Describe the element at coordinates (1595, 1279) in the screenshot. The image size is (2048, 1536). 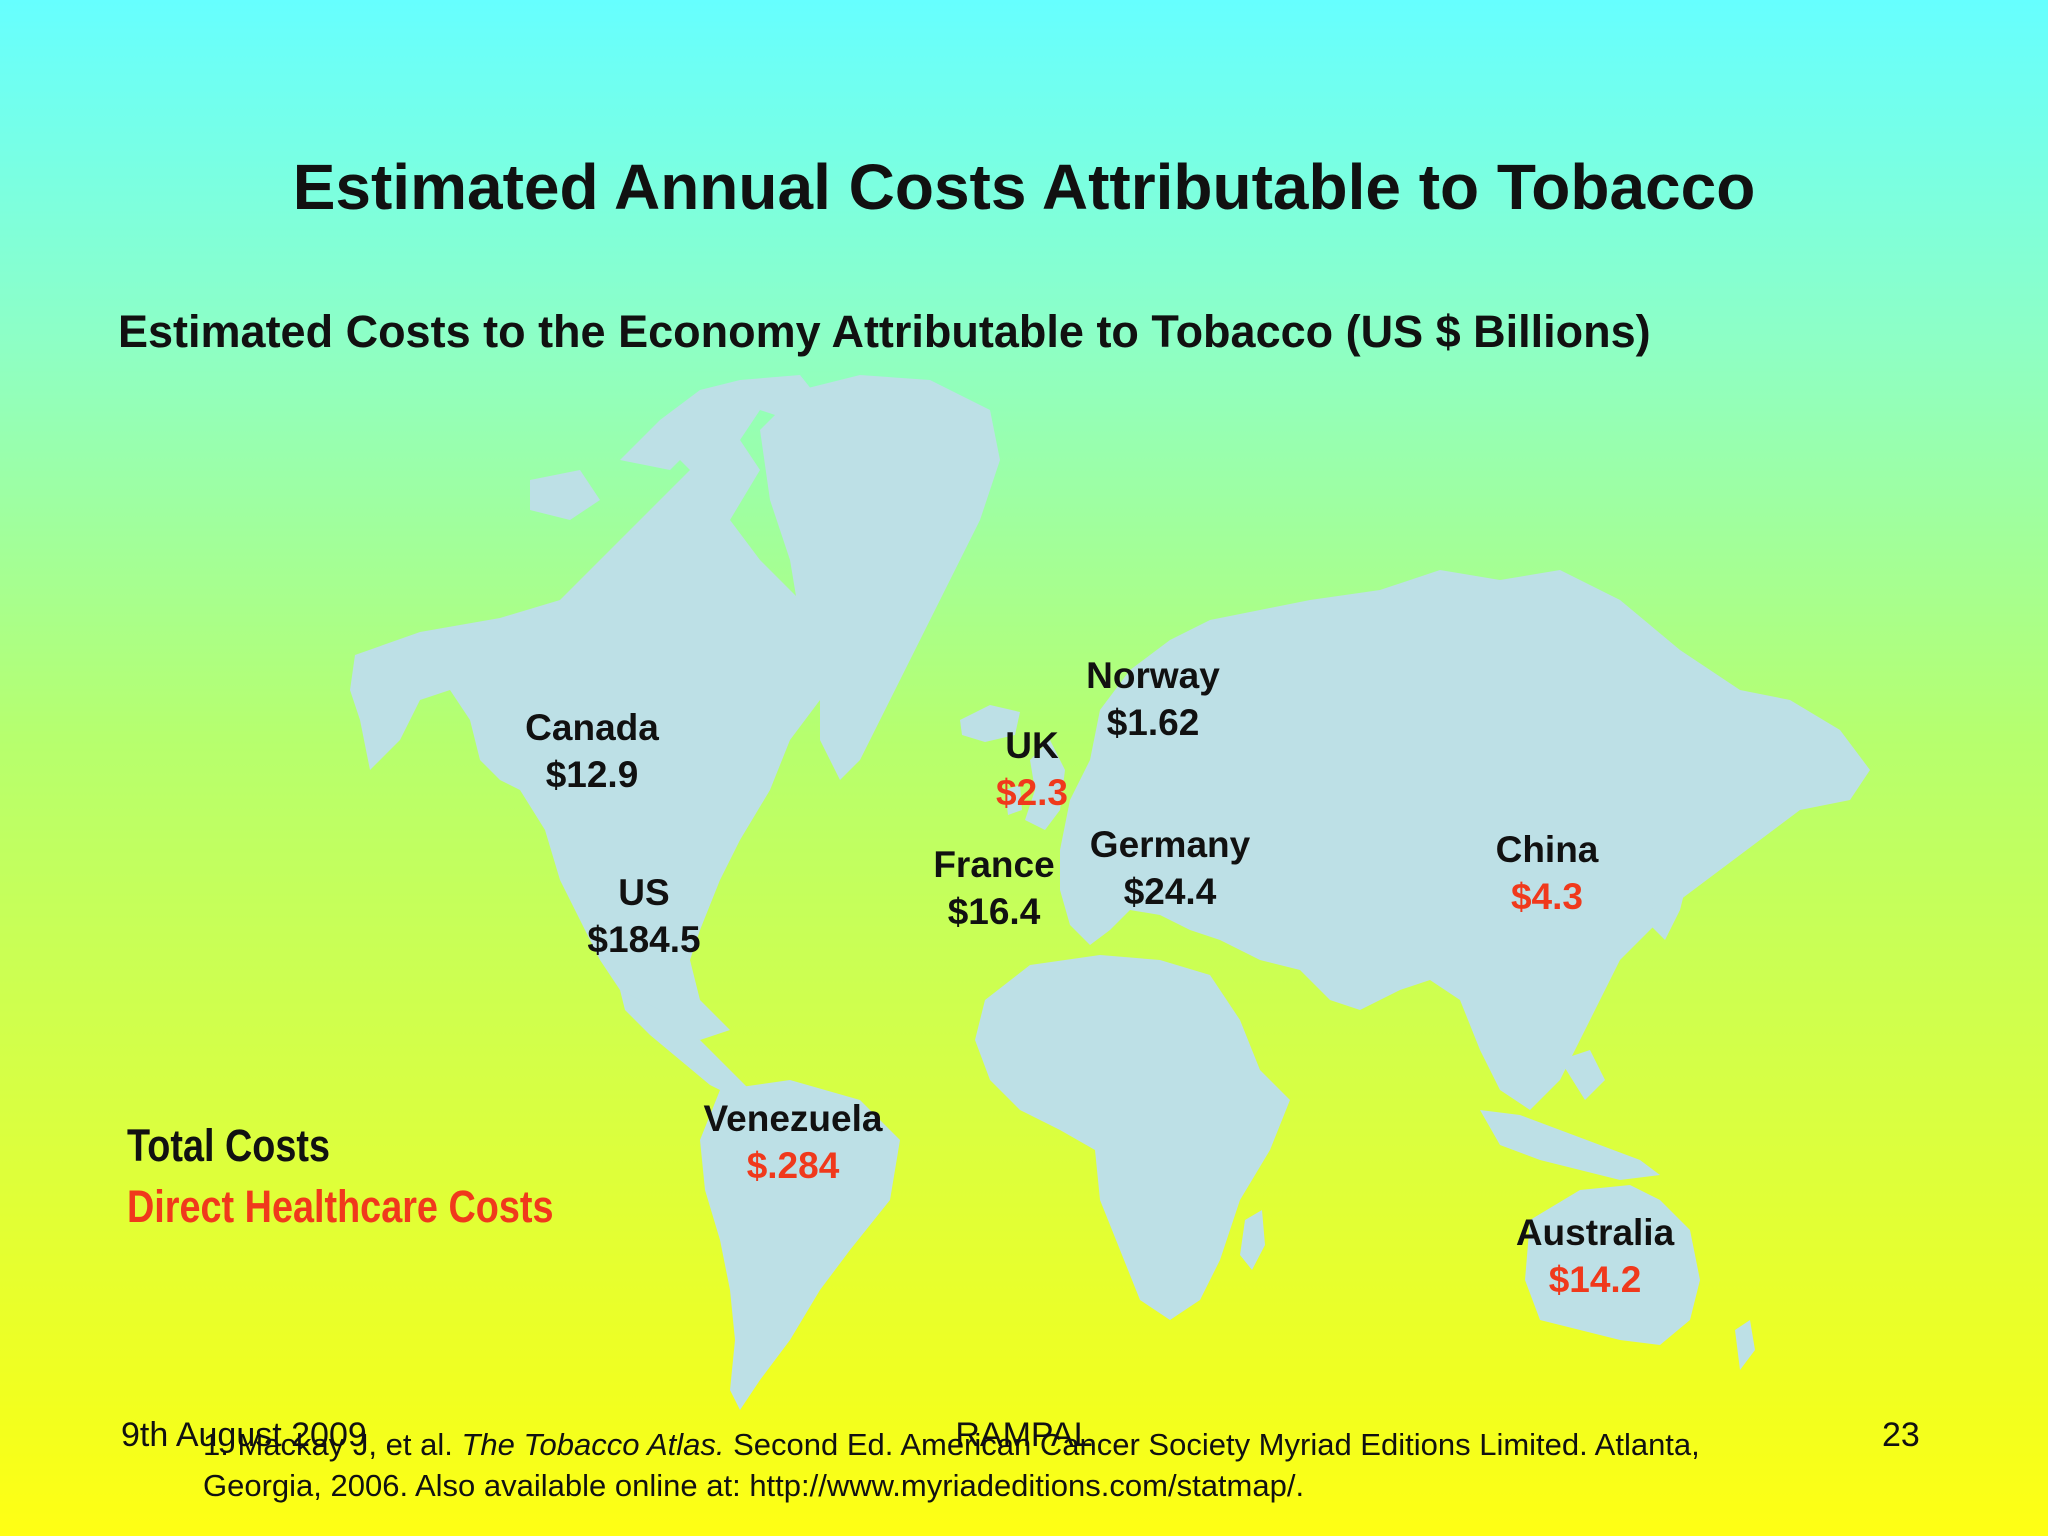
I see `country-cost: $14.2` at that location.